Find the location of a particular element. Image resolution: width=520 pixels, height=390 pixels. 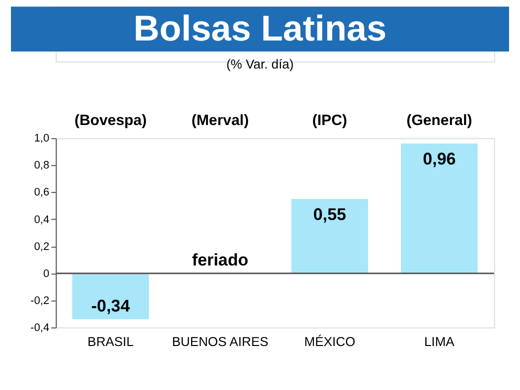

x-tick-label: LIMA is located at coordinates (439, 341).